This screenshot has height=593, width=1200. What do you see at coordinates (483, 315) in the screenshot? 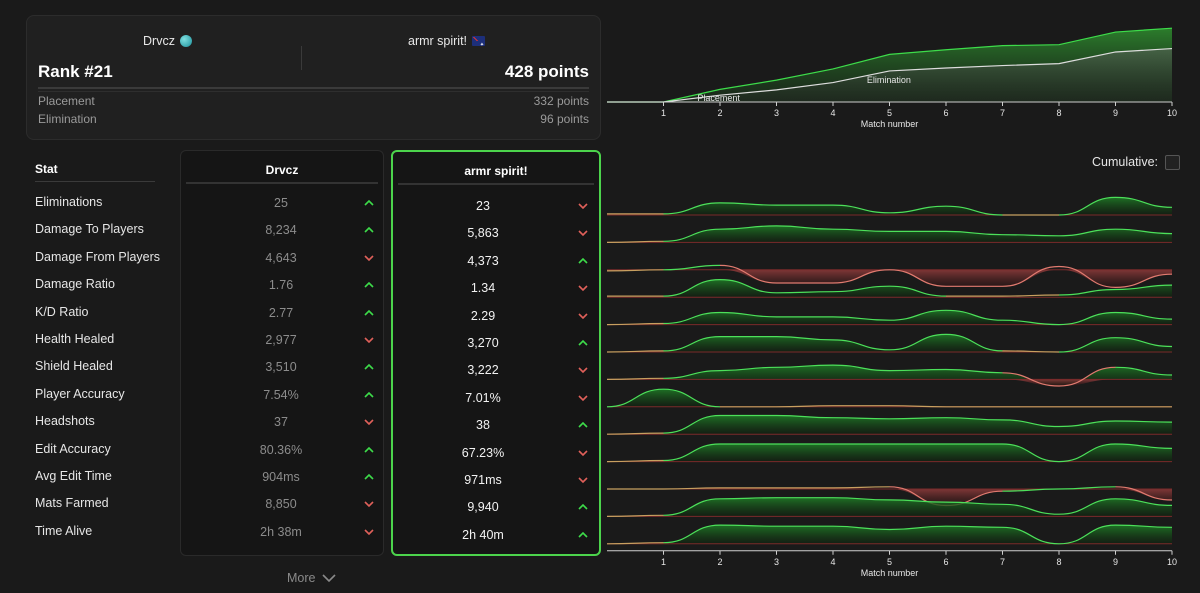
I see `player-b-stat-value: 2.29` at bounding box center [483, 315].